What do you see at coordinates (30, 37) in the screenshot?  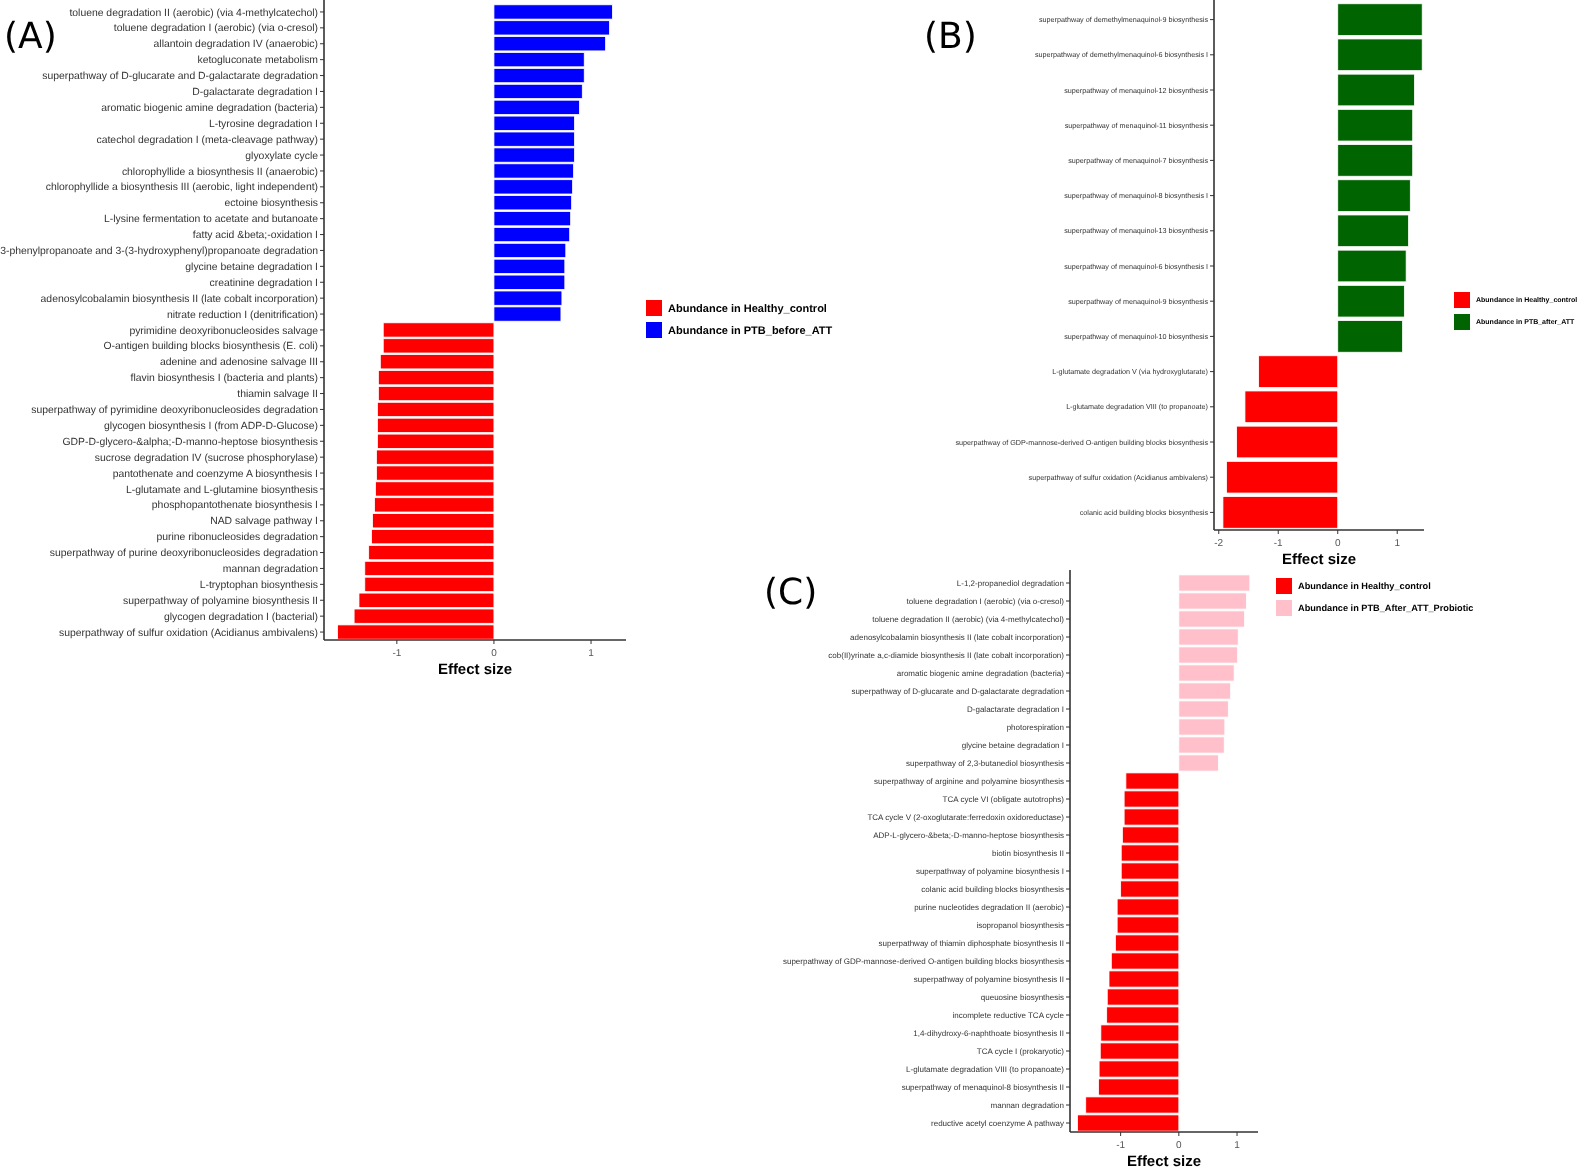 I see `text: (A)` at bounding box center [30, 37].